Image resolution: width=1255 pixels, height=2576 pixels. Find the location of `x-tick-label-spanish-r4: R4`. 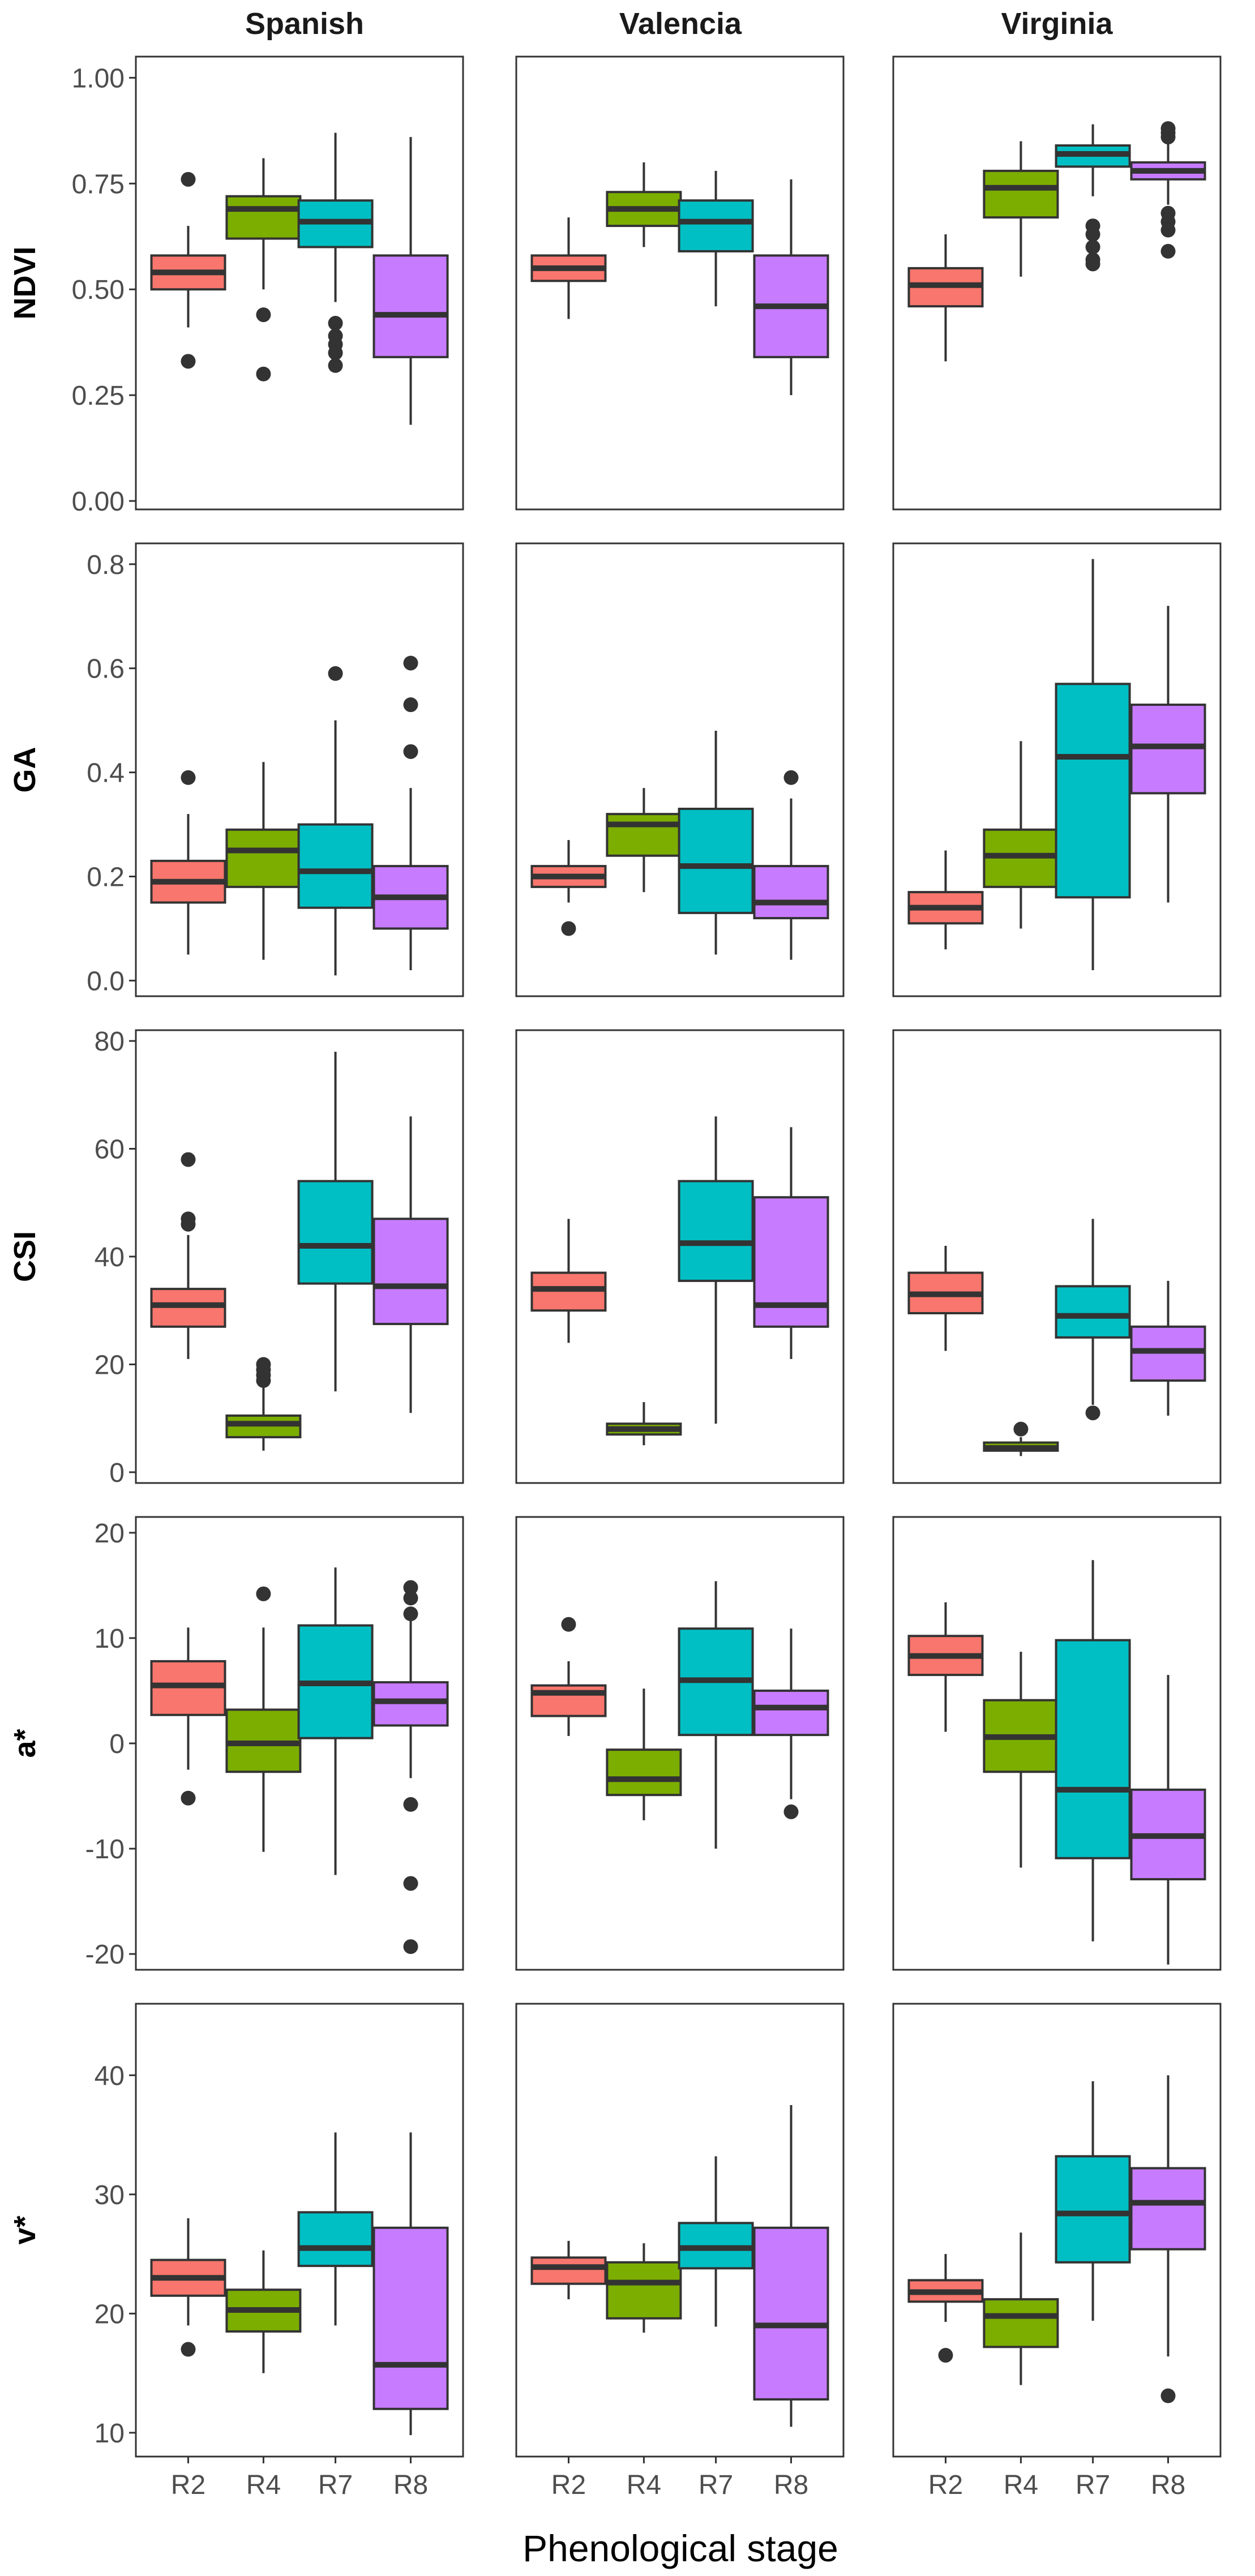

x-tick-label-spanish-r4: R4 is located at coordinates (263, 2485).